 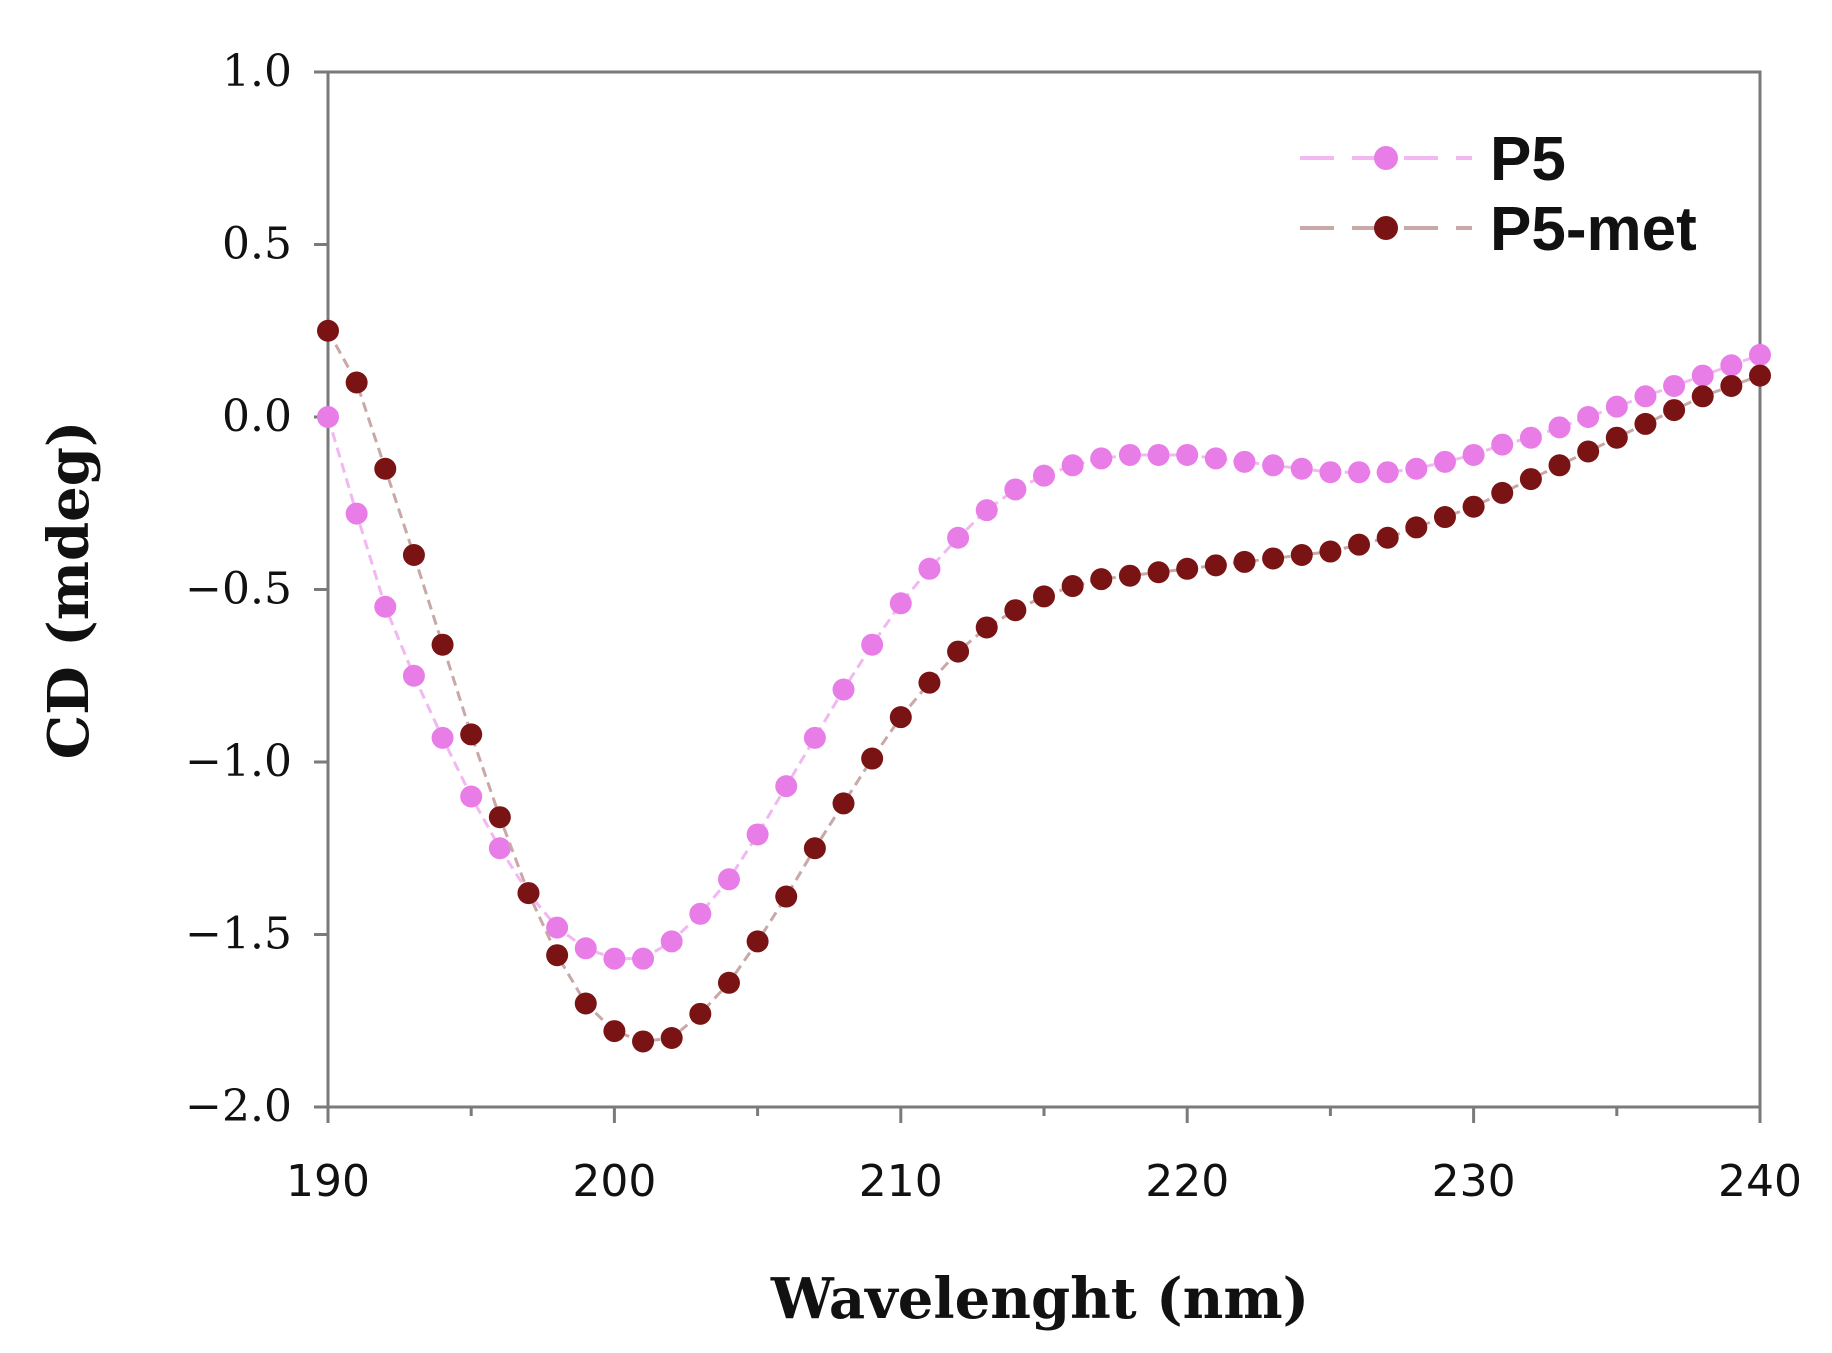 I want to click on y-tick-label: 1.0, so click(x=257, y=71).